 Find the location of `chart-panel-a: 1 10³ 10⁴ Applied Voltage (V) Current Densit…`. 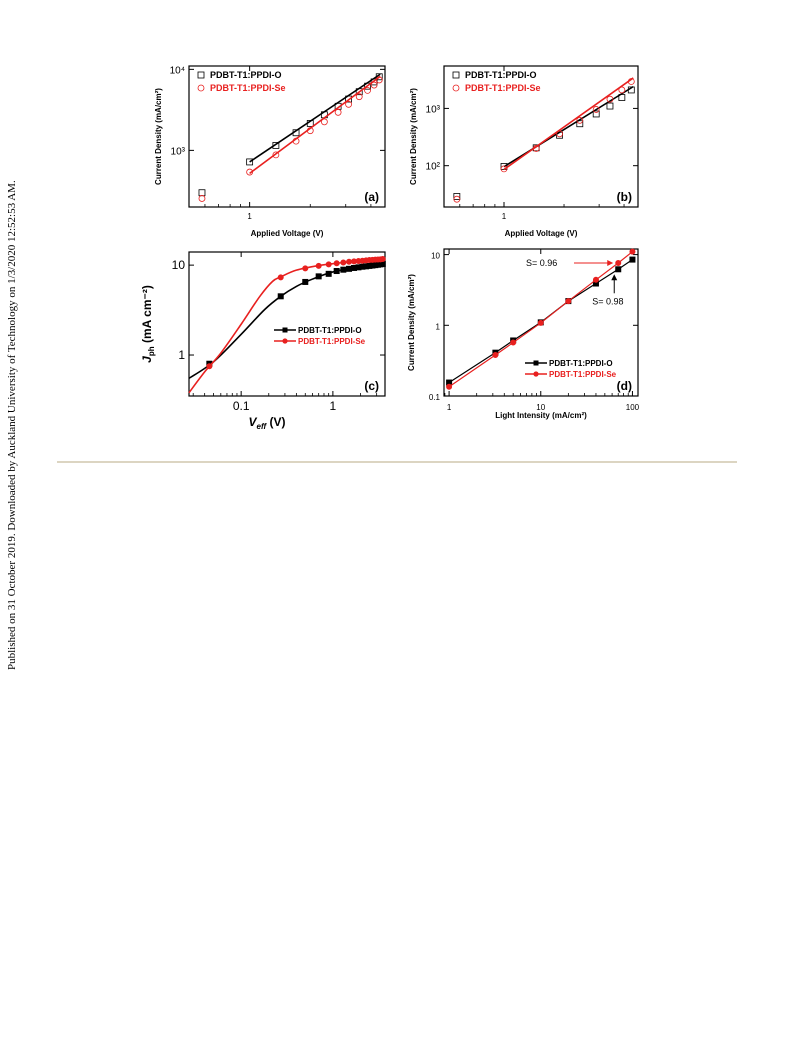

chart-panel-a: 1 10³ 10⁴ Applied Voltage (V) Current Densit… is located at coordinates (270, 151).